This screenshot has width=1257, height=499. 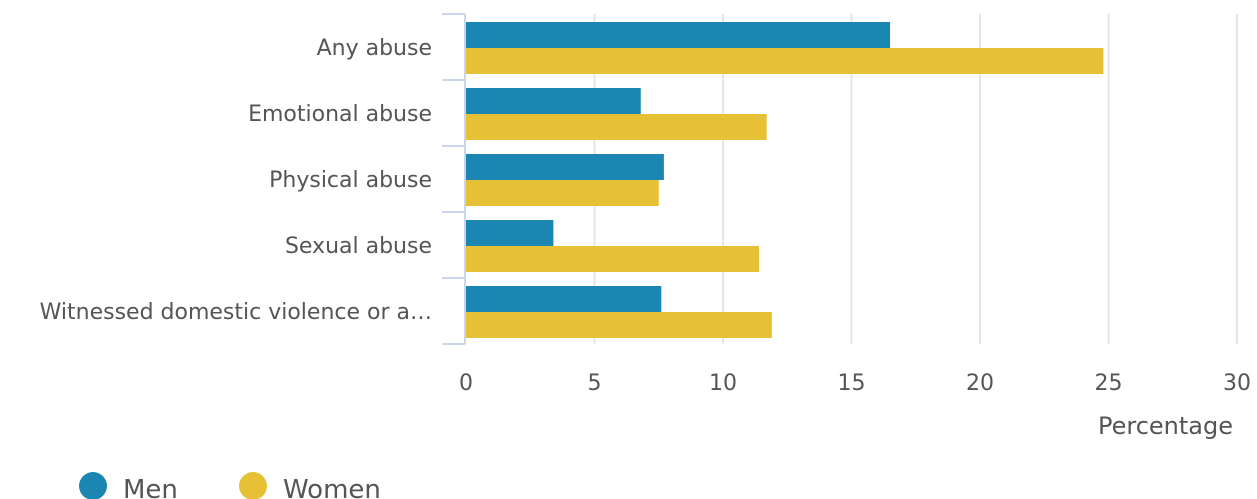 I want to click on x-tick-label: 10, so click(x=723, y=383).